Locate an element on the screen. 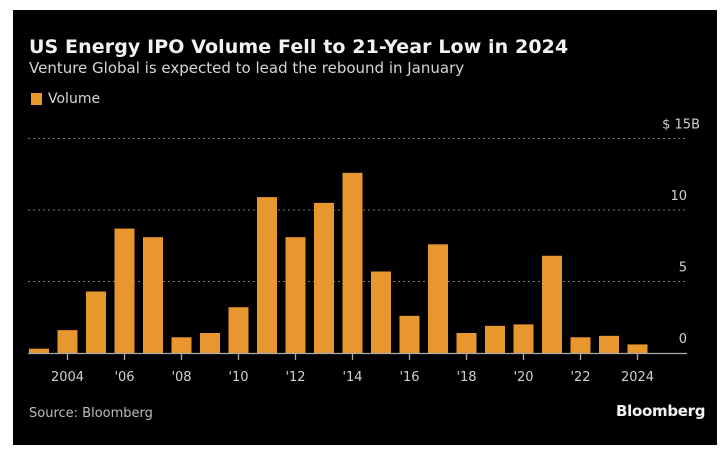 This screenshot has height=453, width=724. source-note: Source: Bloomberg is located at coordinates (91, 413).